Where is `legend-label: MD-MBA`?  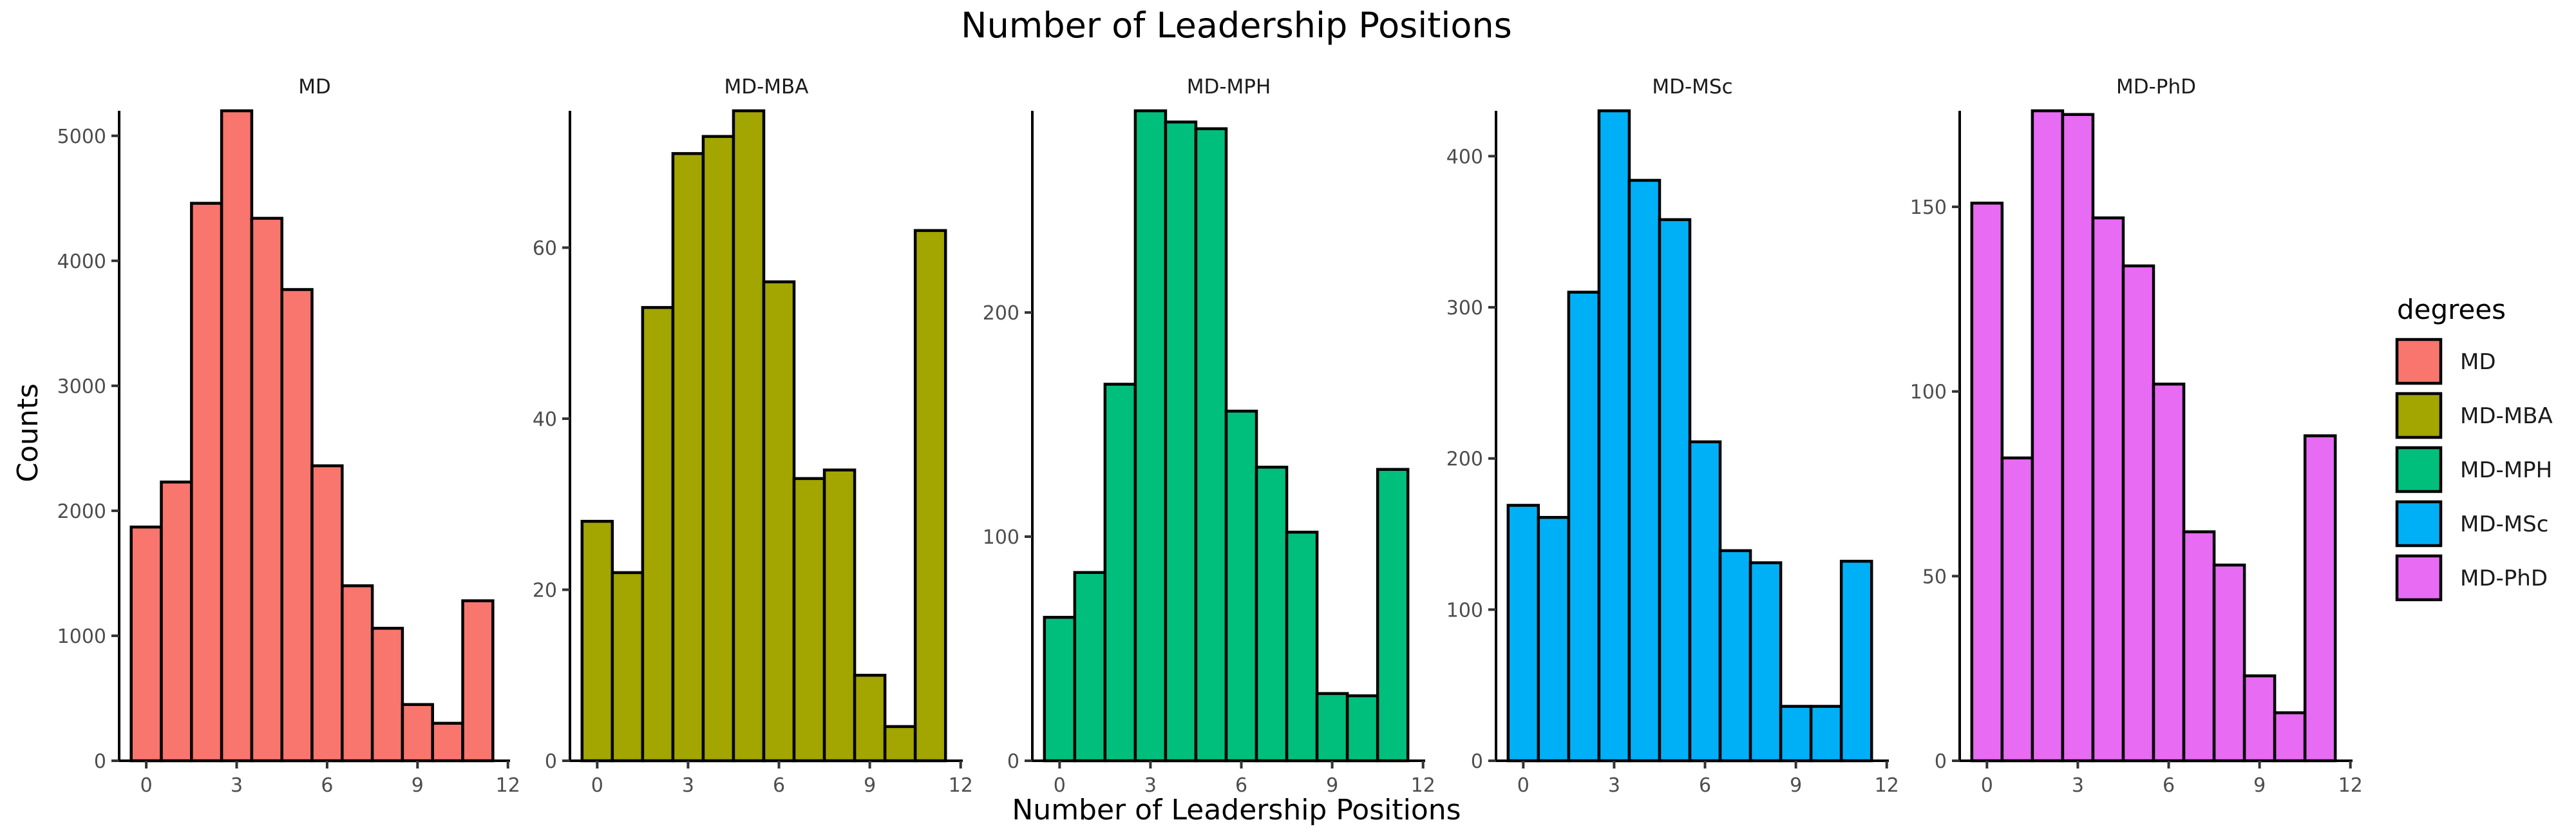 legend-label: MD-MBA is located at coordinates (2506, 416).